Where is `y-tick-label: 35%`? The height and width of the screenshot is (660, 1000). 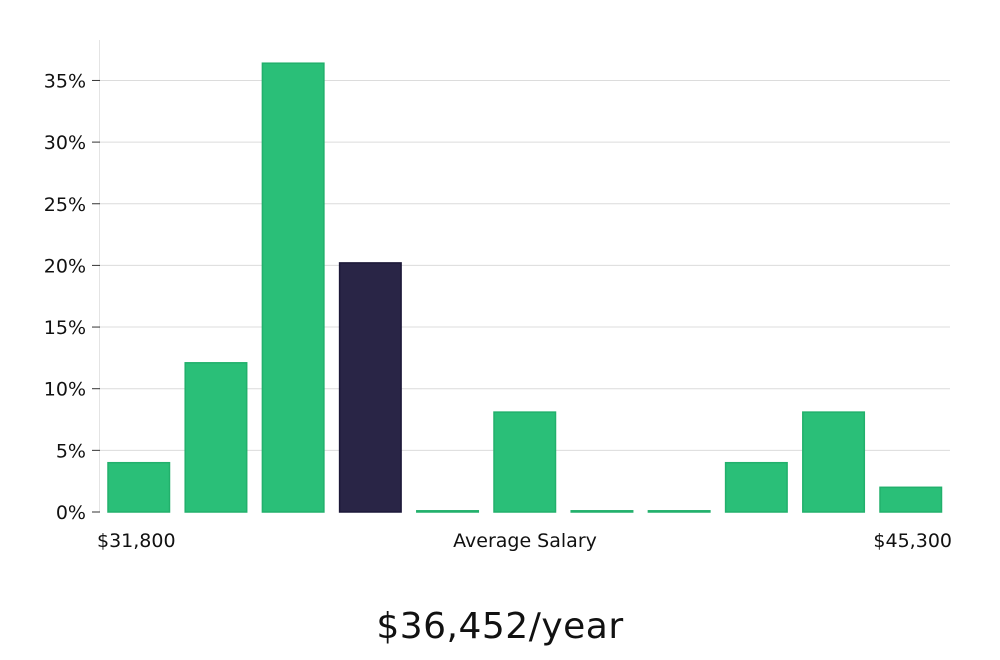
y-tick-label: 35% is located at coordinates (65, 81).